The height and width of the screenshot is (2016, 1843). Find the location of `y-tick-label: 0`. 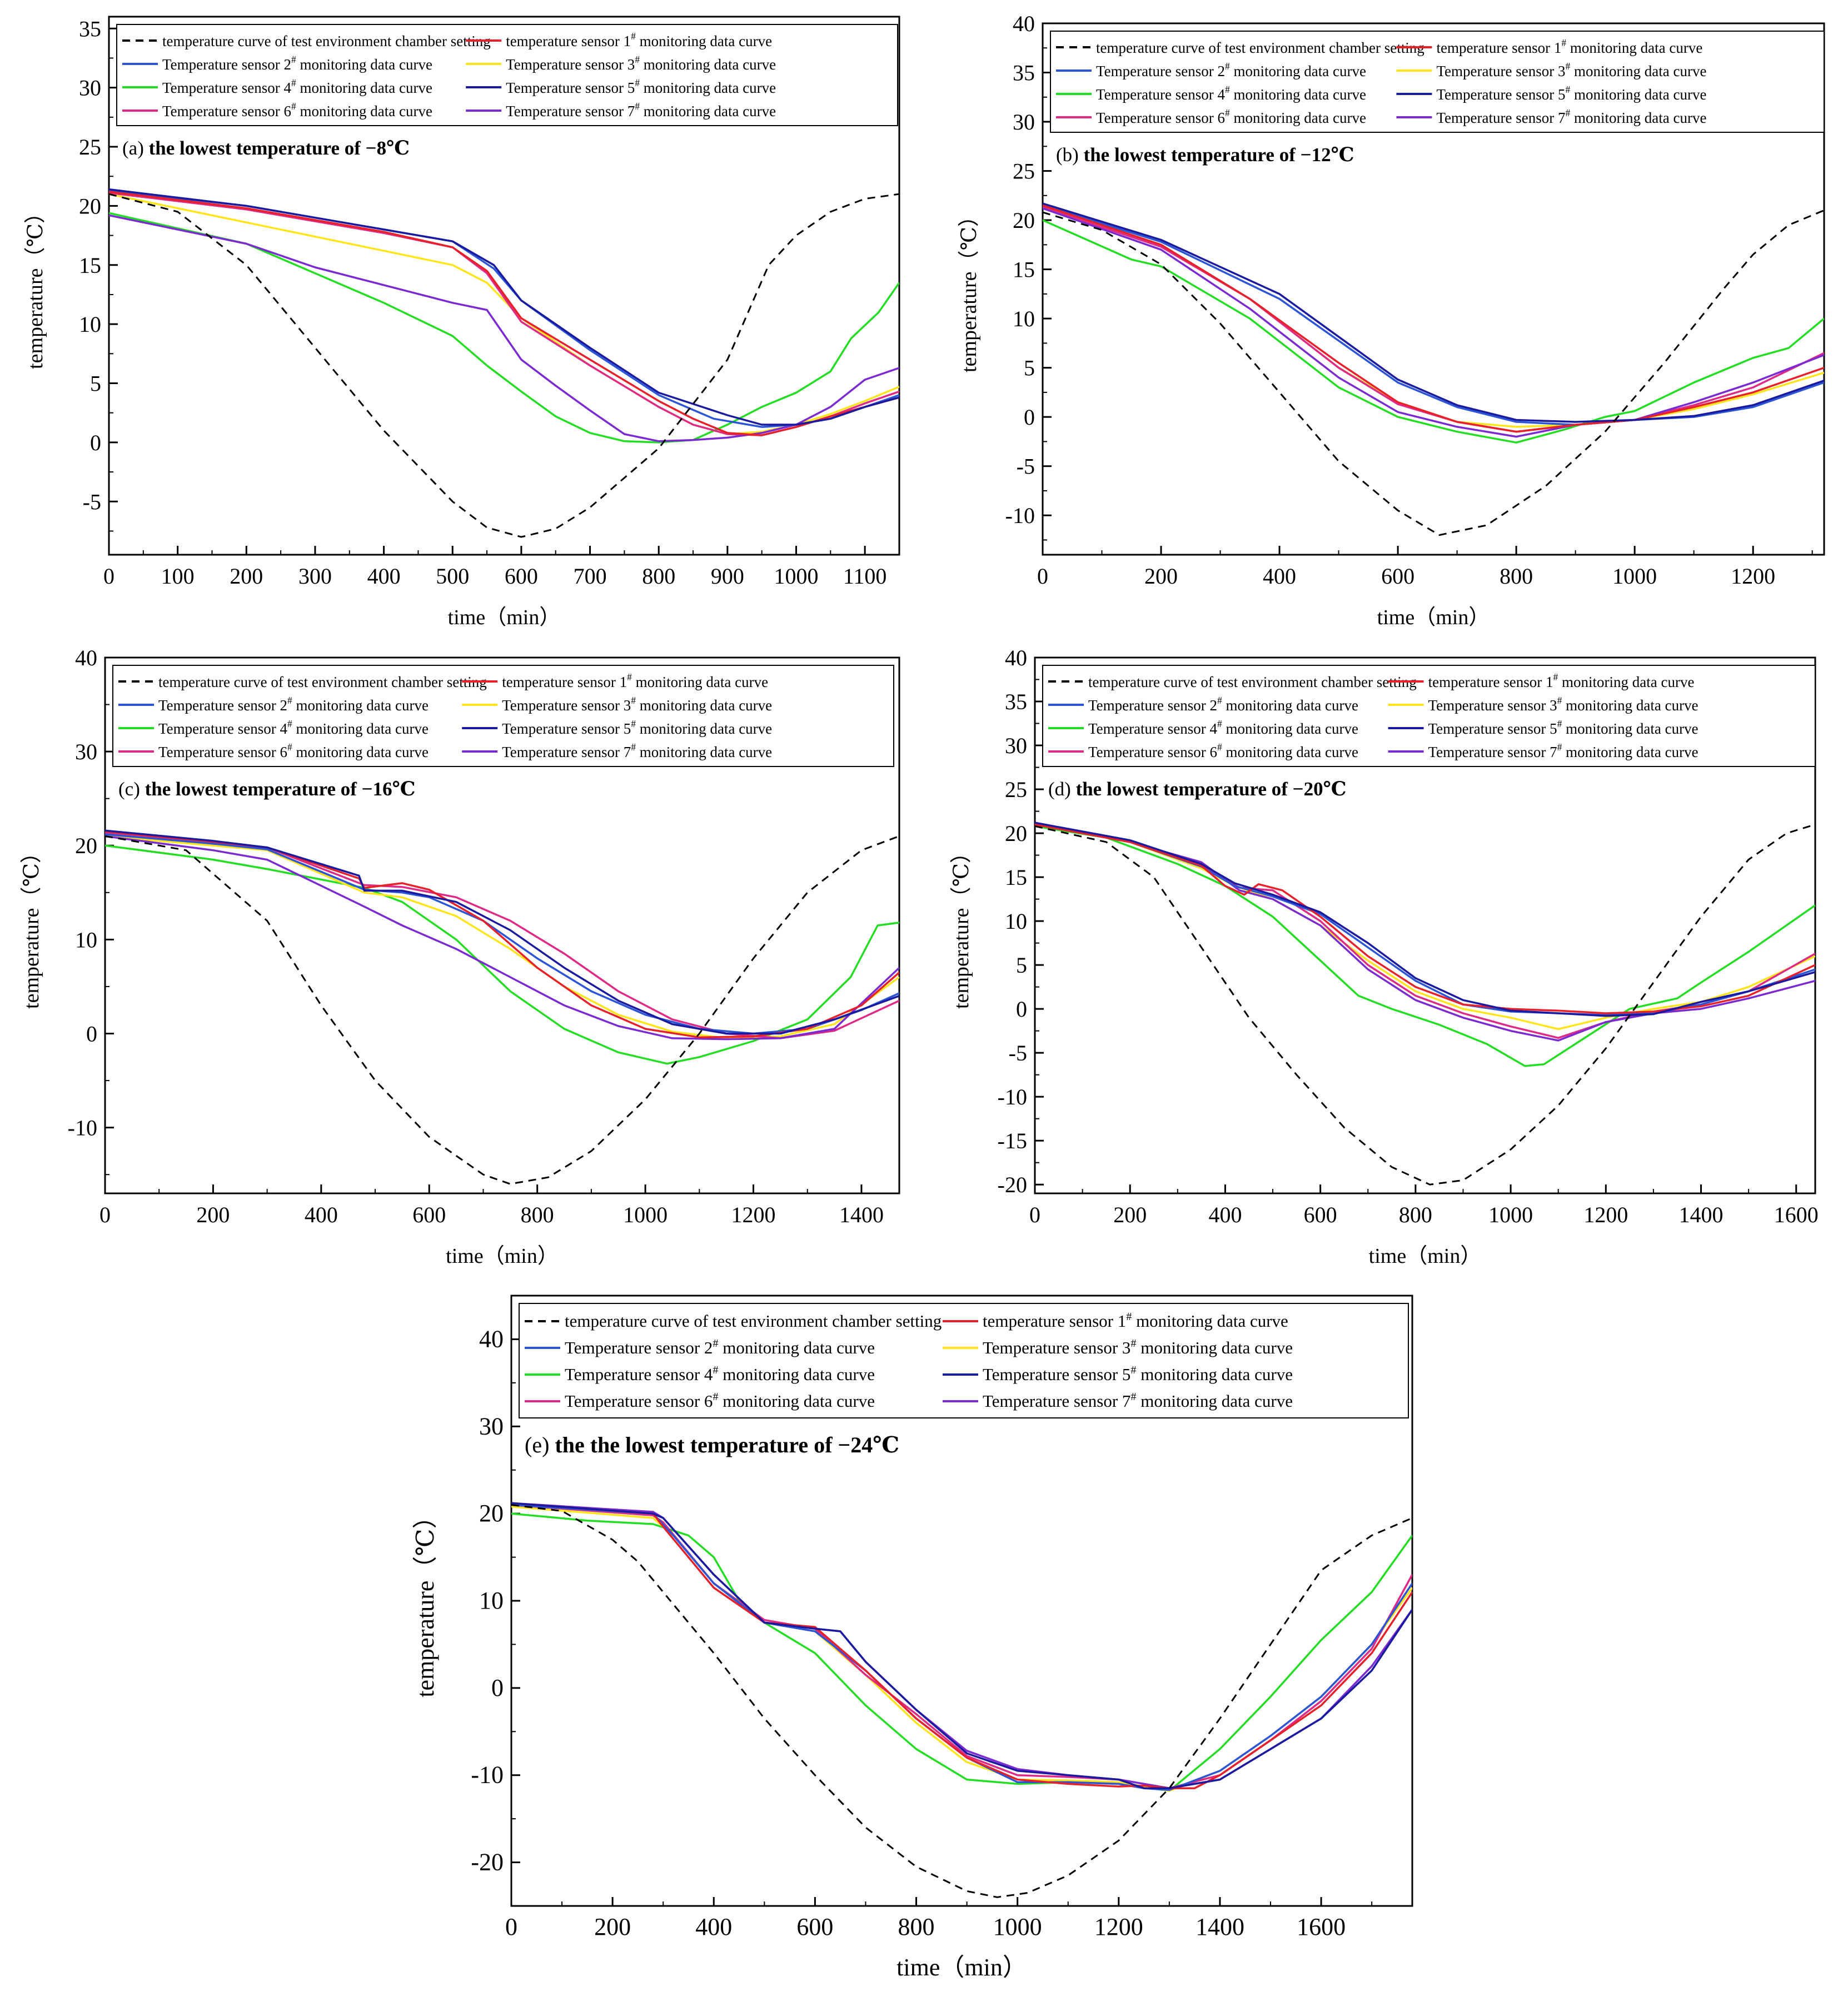

y-tick-label: 0 is located at coordinates (1029, 417).